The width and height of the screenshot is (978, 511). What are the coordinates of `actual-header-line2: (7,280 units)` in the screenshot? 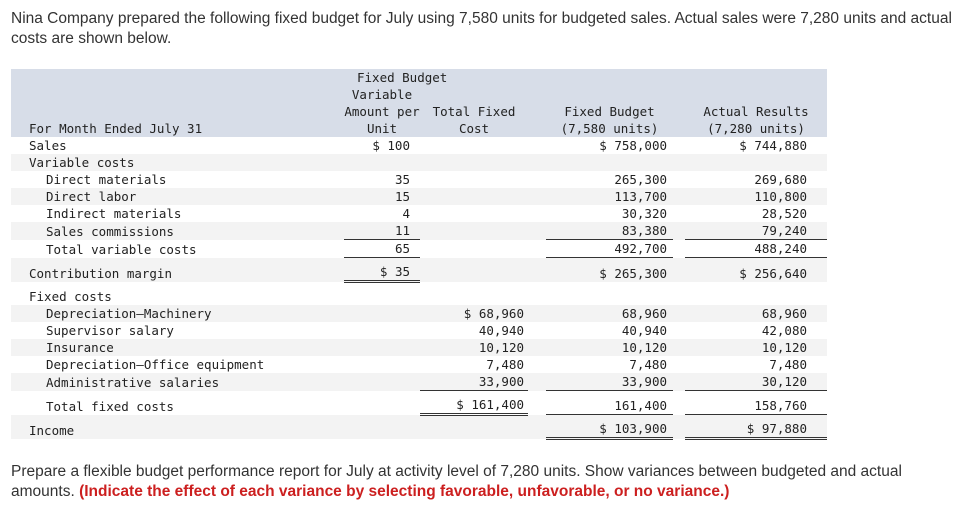 It's located at (756, 128).